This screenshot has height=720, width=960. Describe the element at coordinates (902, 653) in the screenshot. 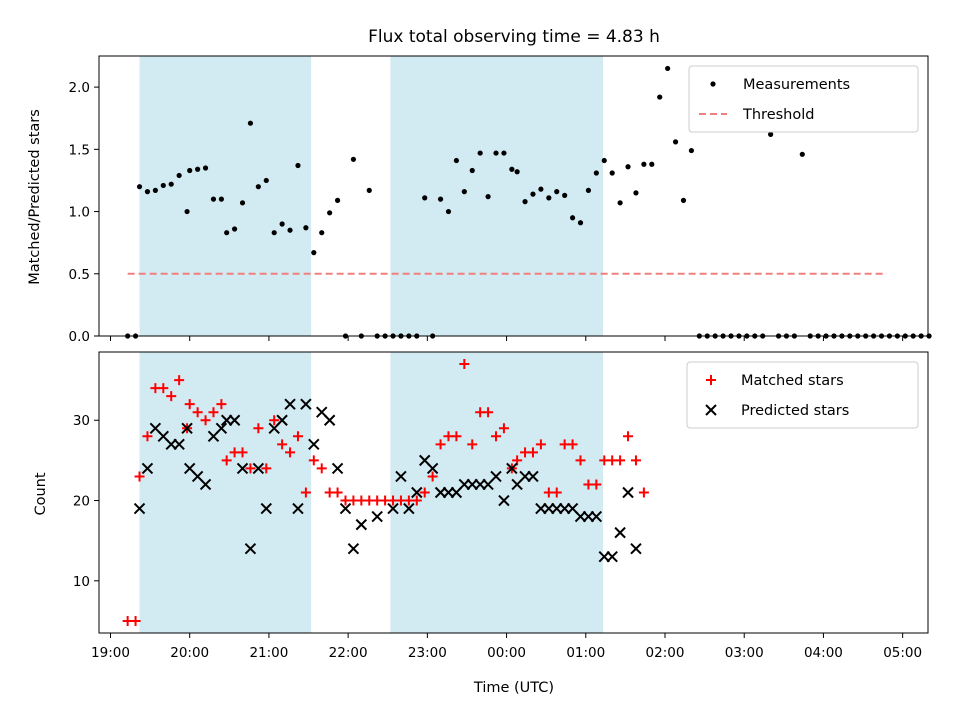

I see `x-tick-label: 05:00` at that location.